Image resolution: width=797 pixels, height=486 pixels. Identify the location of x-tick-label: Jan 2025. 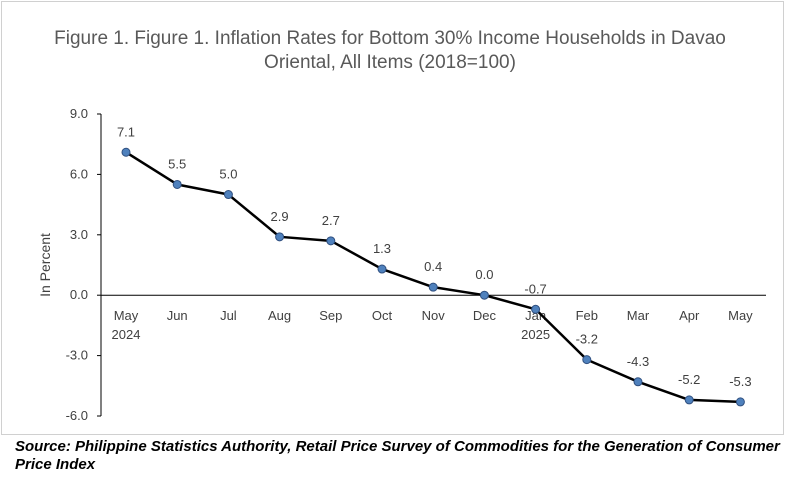
(535, 325).